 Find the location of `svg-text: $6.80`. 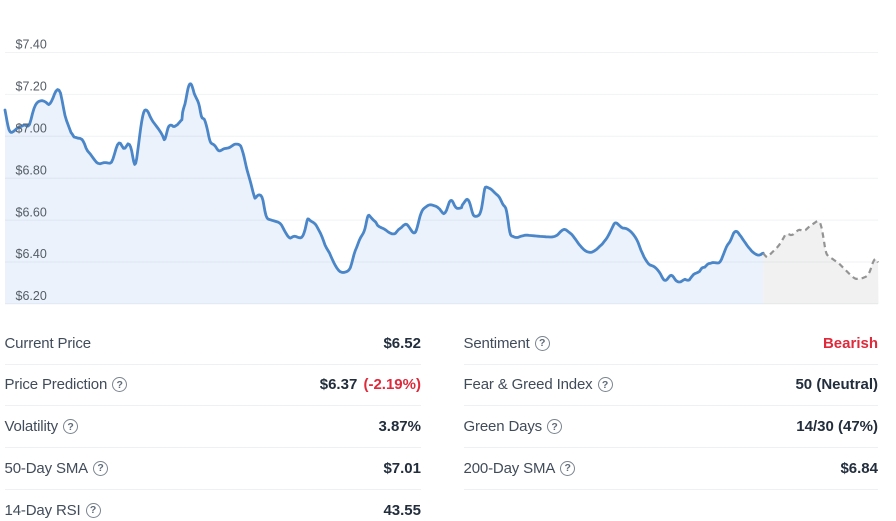

svg-text: $6.80 is located at coordinates (31, 170).